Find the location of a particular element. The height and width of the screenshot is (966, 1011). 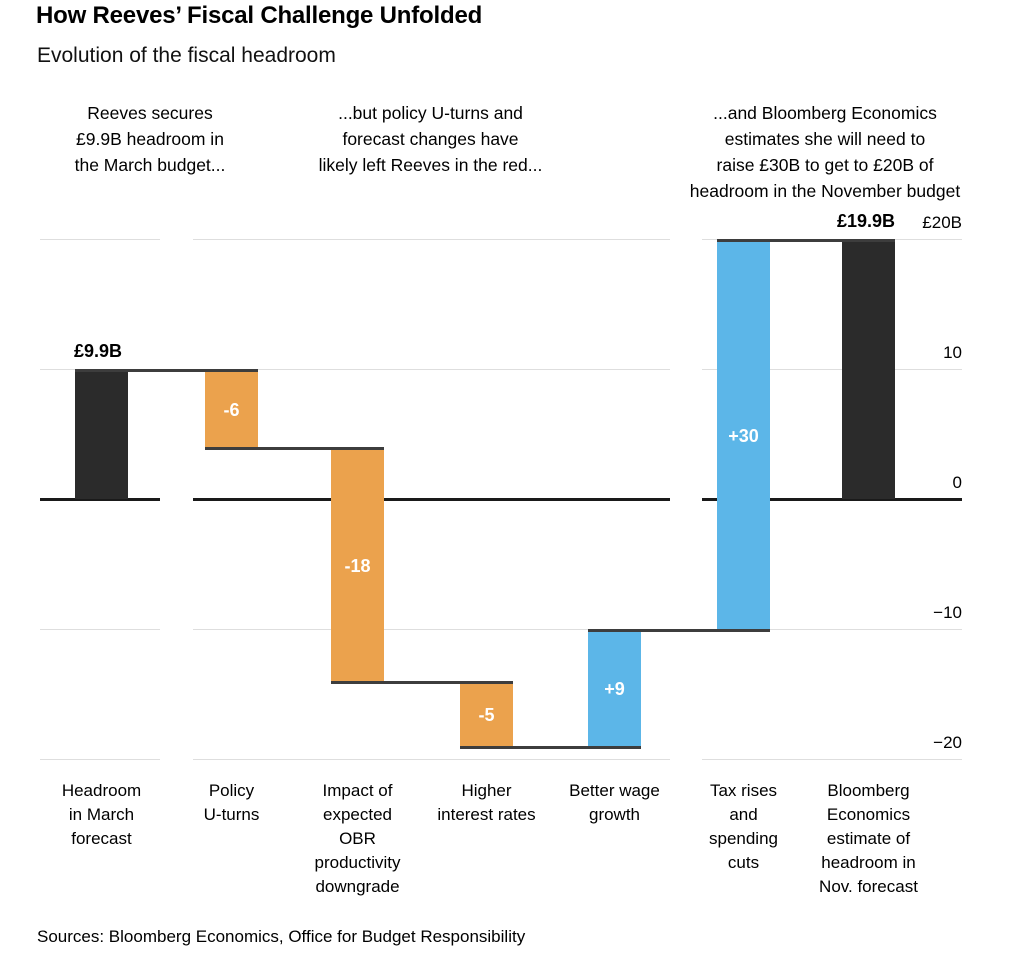

bar-value-label-5: +9 is located at coordinates (614, 689).